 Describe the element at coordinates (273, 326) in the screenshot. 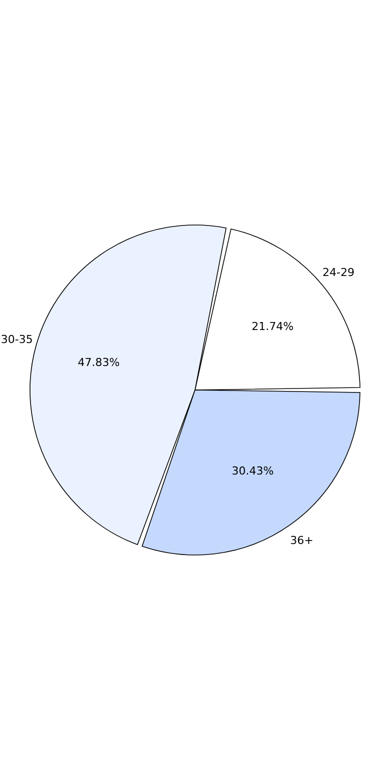

I see `data-label: 21.74%` at that location.